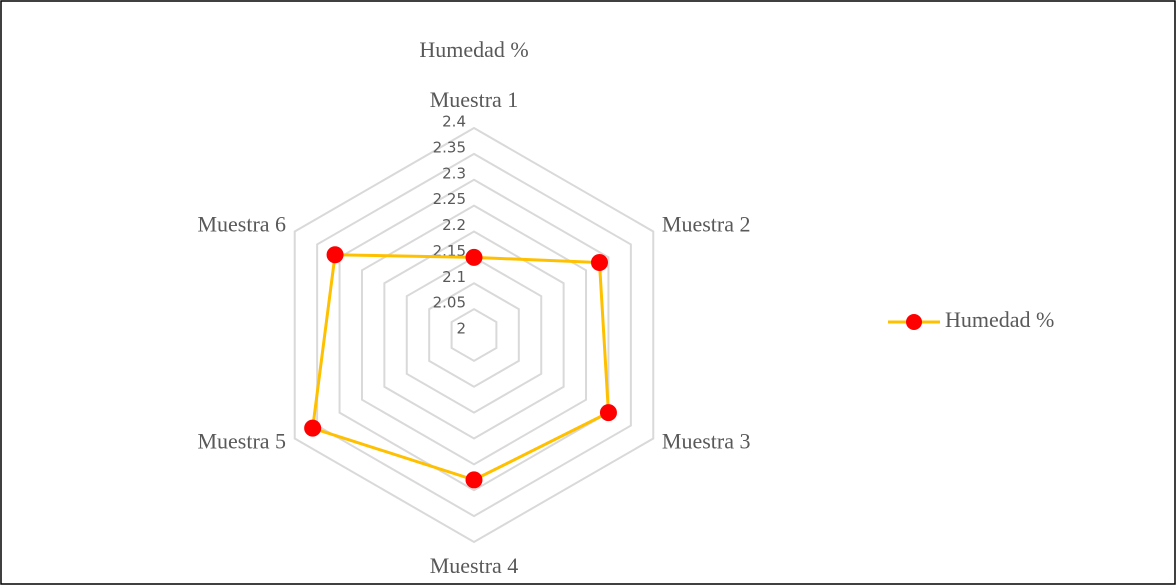 The height and width of the screenshot is (585, 1176). I want to click on y-tick-label: 2.25, so click(449, 199).